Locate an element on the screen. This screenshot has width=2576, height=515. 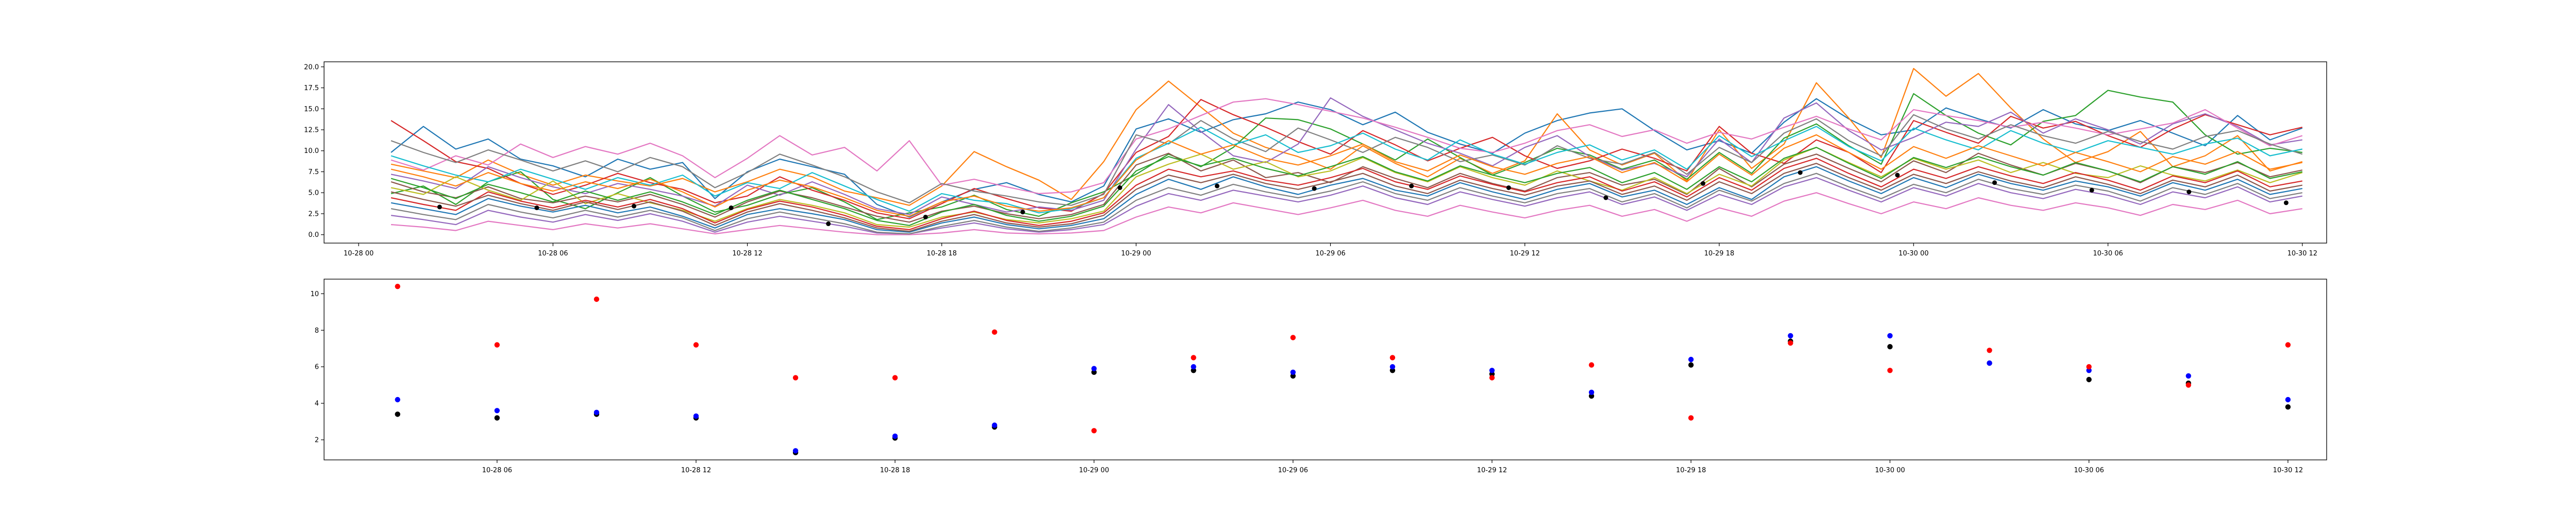
y-axis-ticks: 2 4 6 8 10 is located at coordinates (317, 367).